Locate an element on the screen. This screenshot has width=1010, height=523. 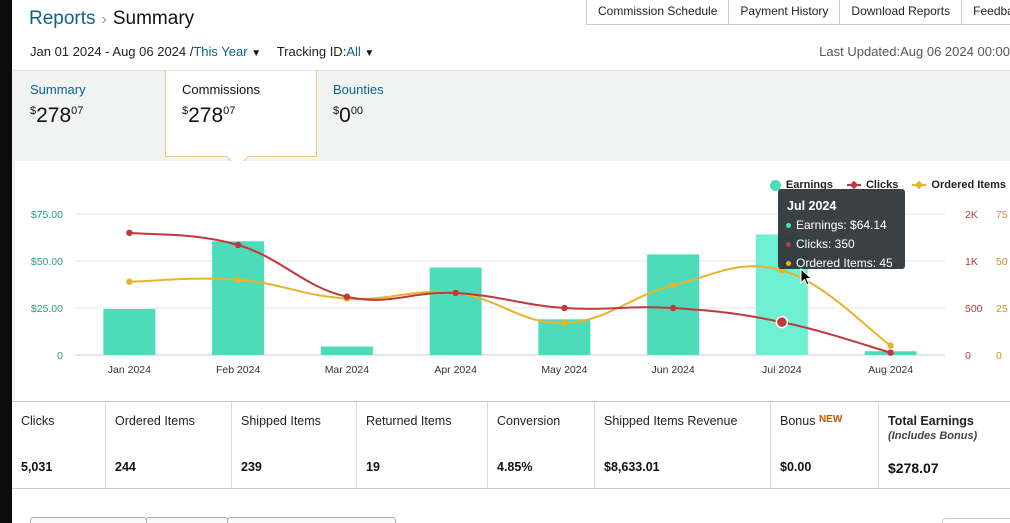
tab-commission-schedule: Commission Schedule is located at coordinates (658, 12).